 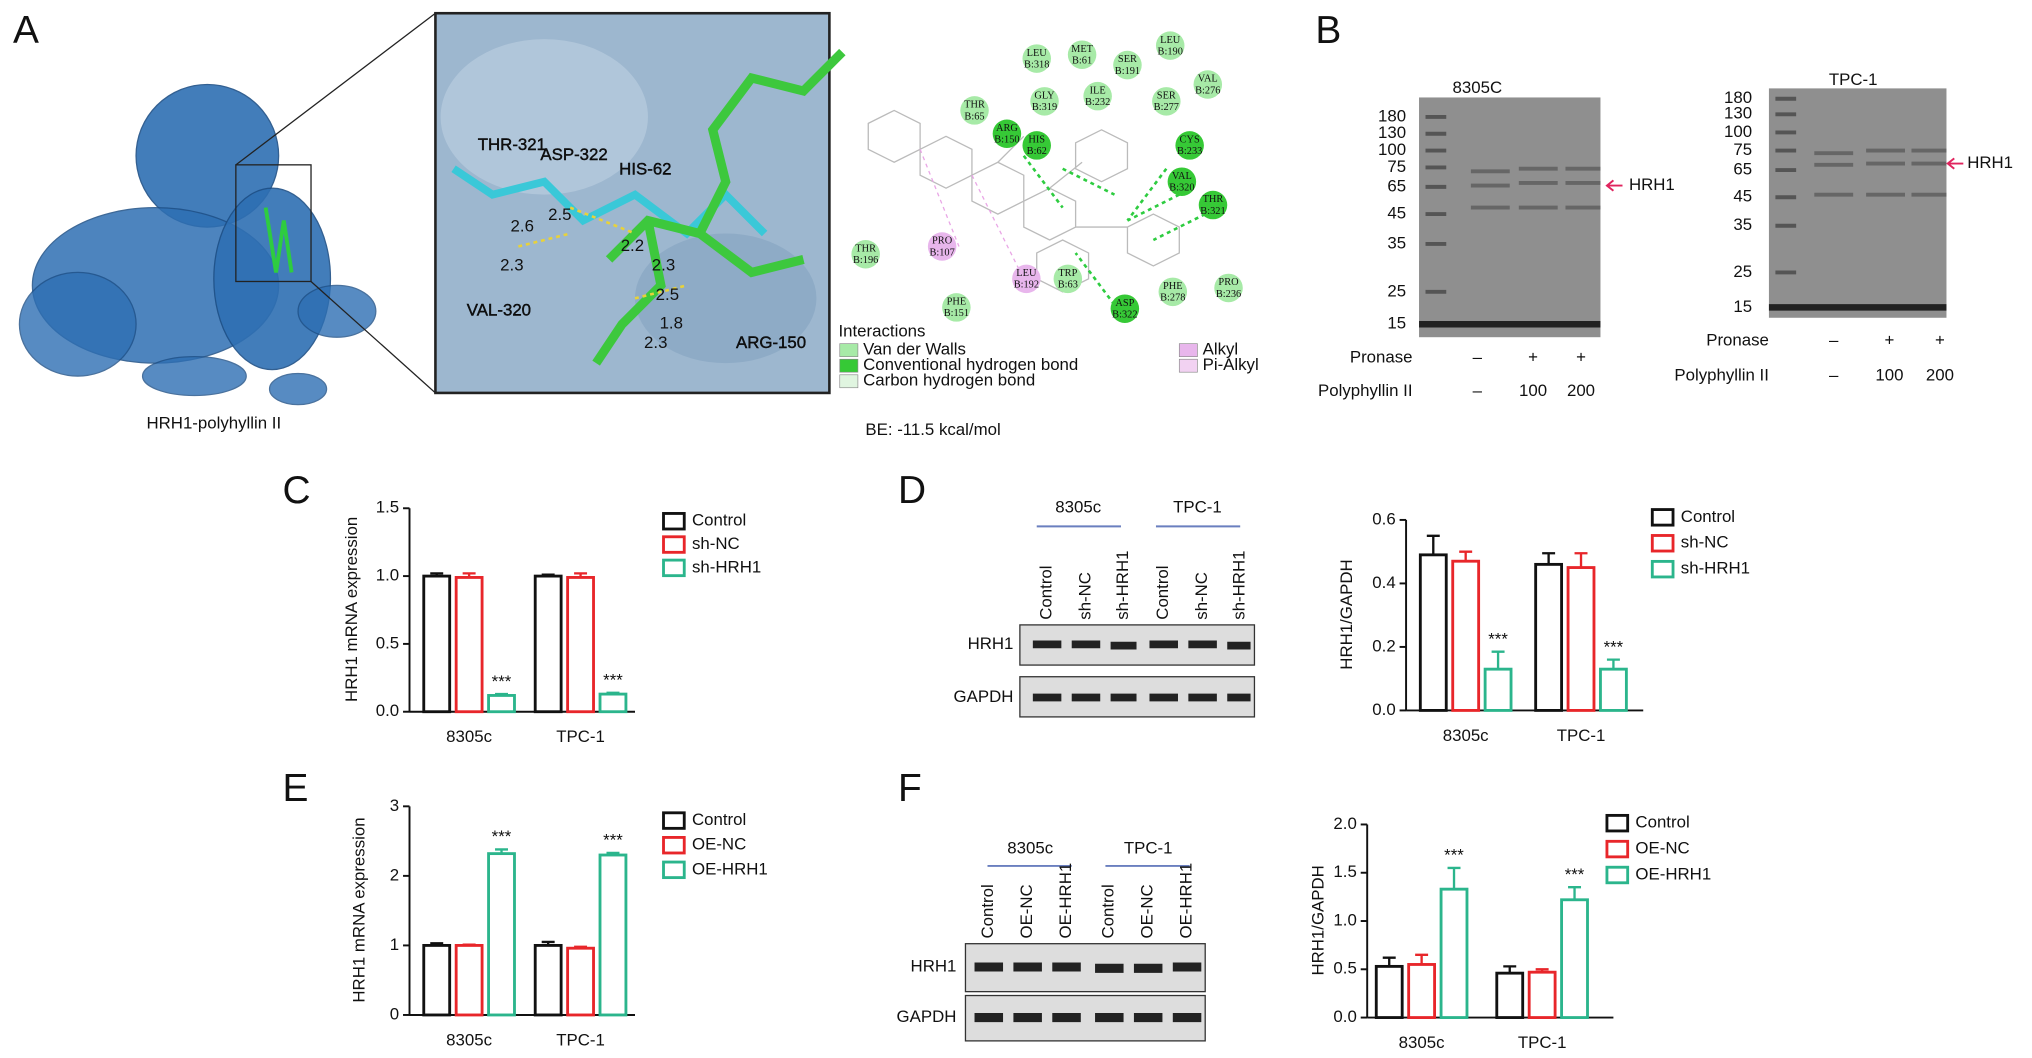 What do you see at coordinates (197, 244) in the screenshot?
I see `protein-structure` at bounding box center [197, 244].